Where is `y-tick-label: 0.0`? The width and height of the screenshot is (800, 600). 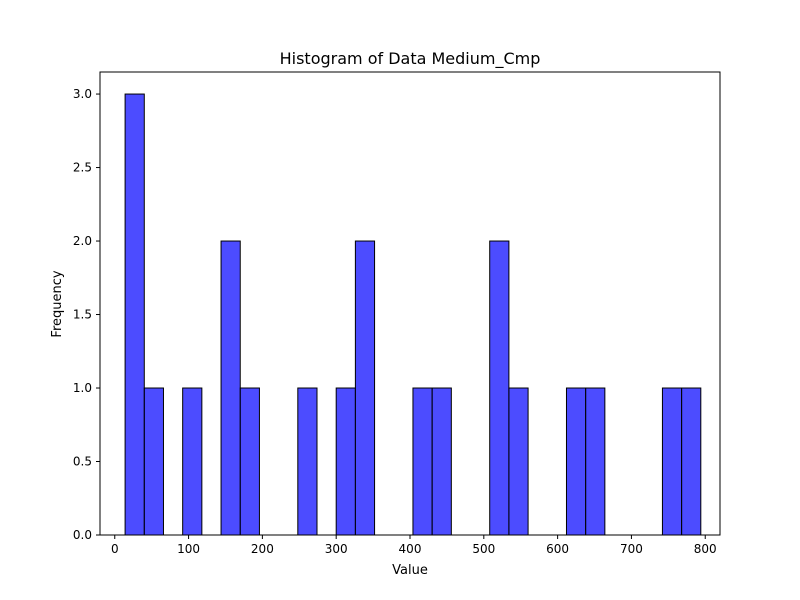
y-tick-label: 0.0 is located at coordinates (82, 535).